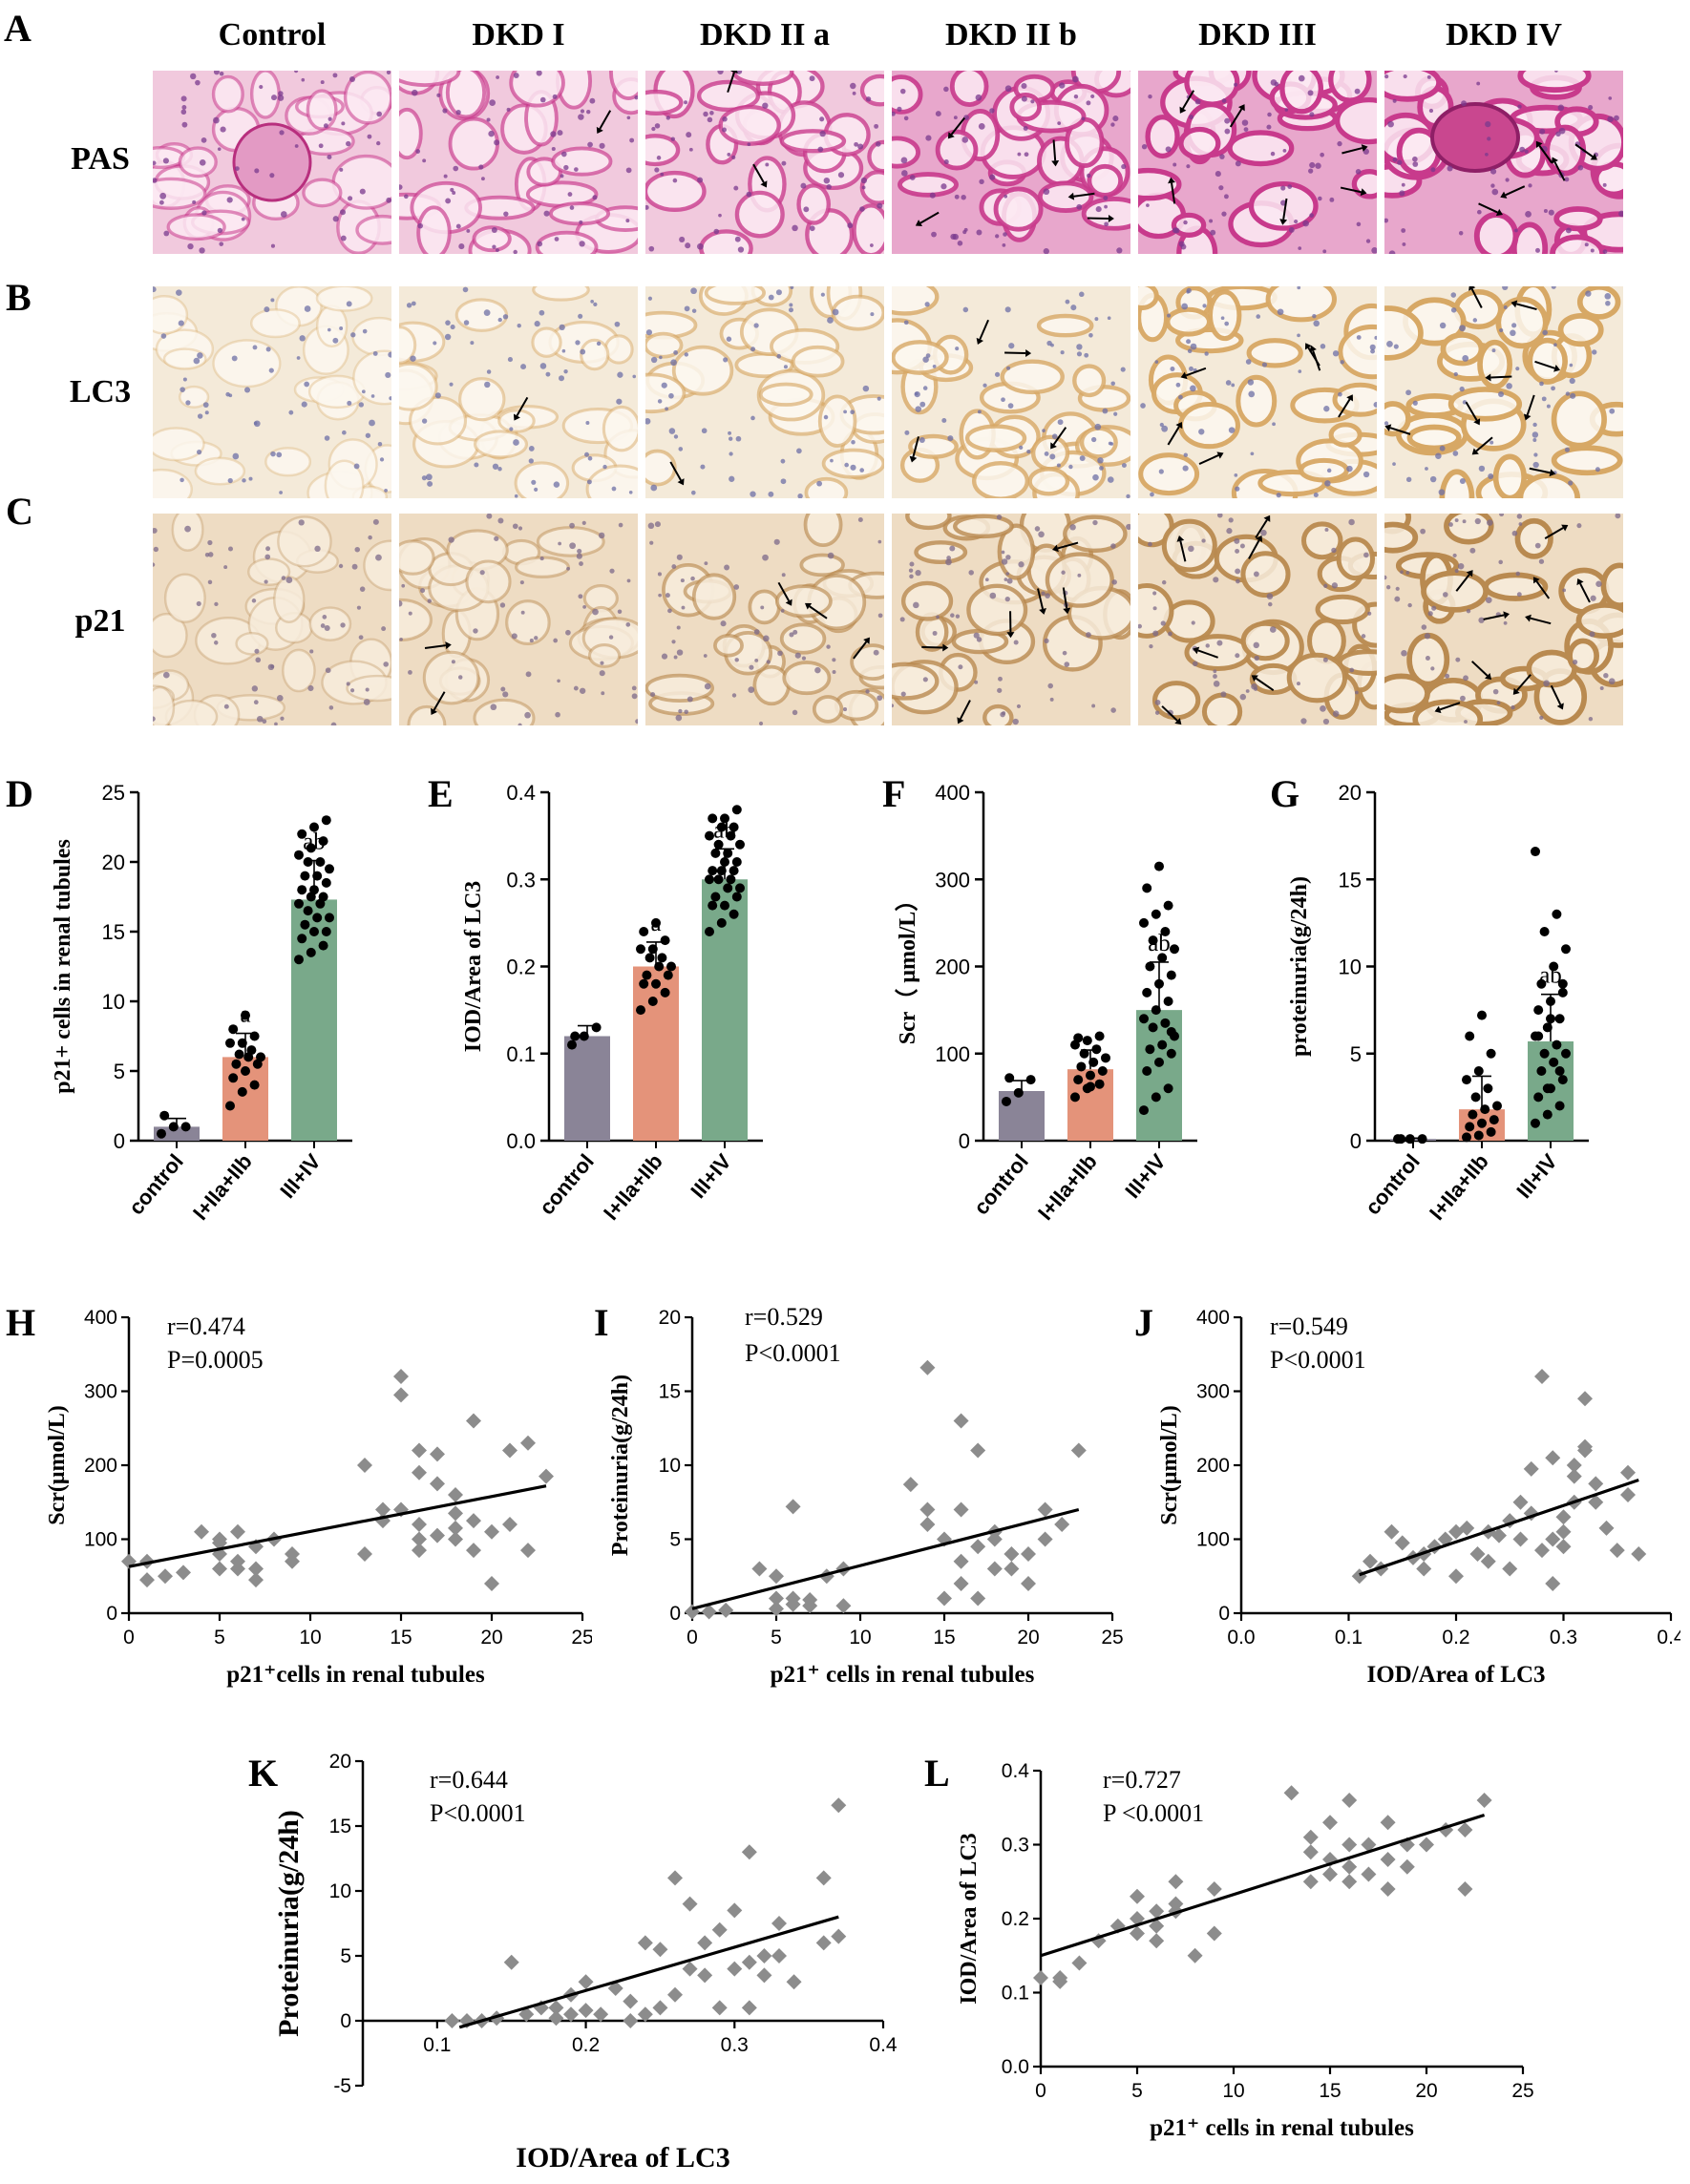  I want to click on y-tick-label: 0, so click(675, 1614).